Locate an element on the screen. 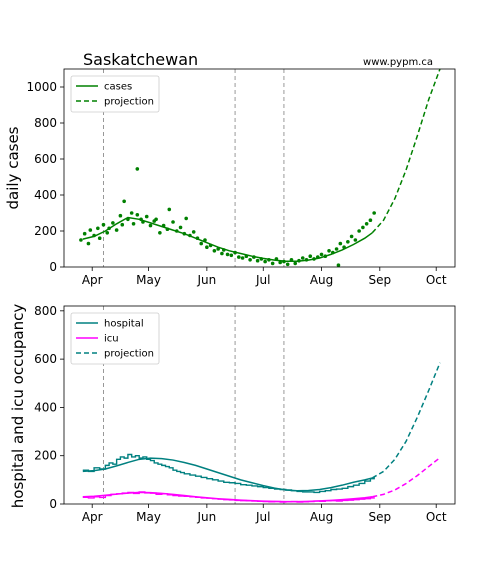  y-tick-label: 800 is located at coordinates (45, 311).